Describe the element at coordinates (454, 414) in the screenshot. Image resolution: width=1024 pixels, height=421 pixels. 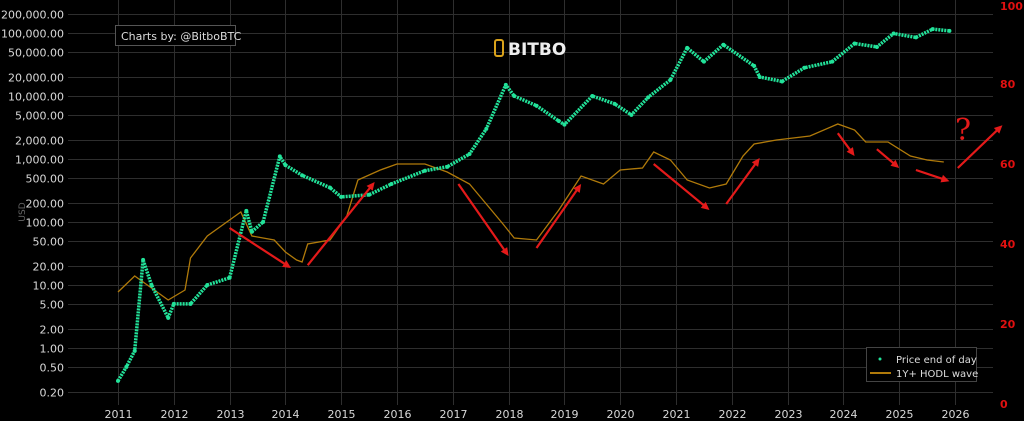
I see `x-tick-label: 2017` at that location.